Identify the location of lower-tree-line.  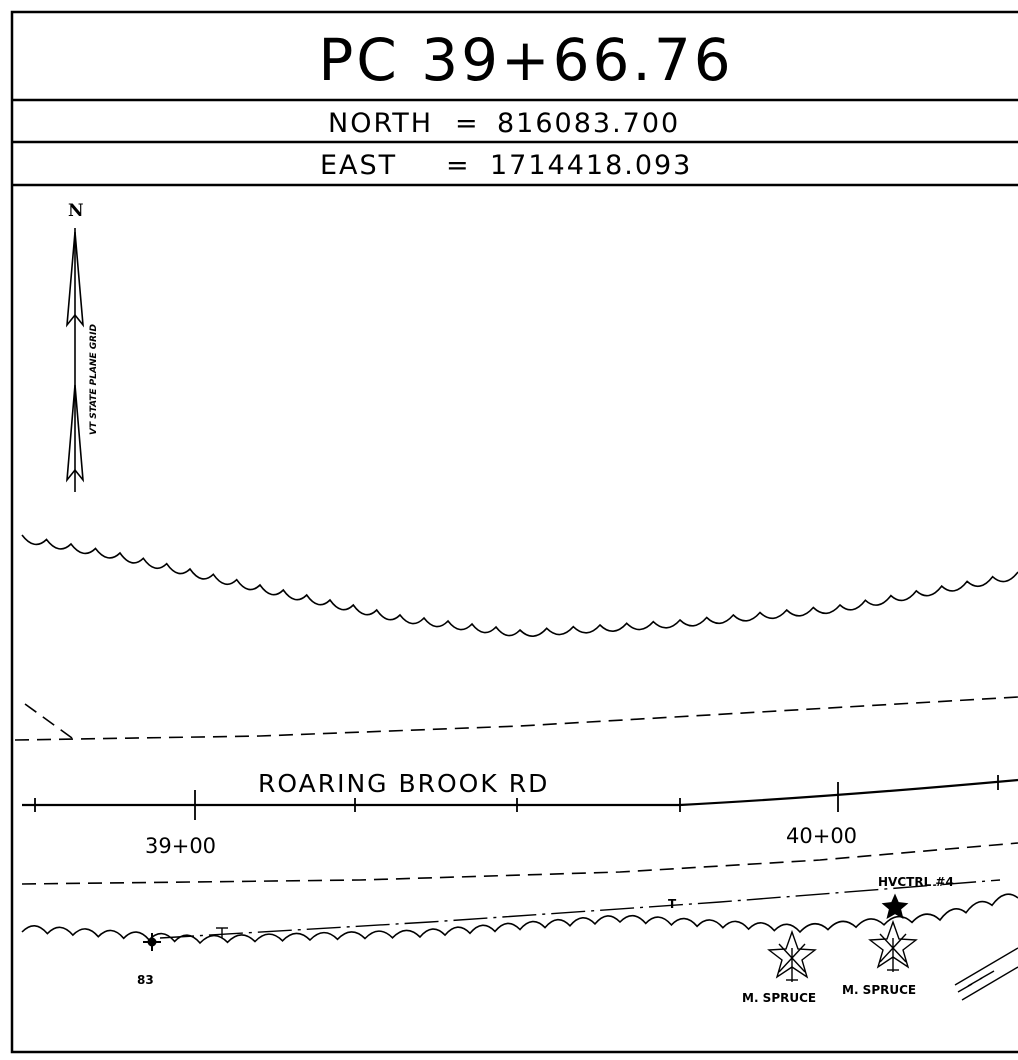
(519, 919).